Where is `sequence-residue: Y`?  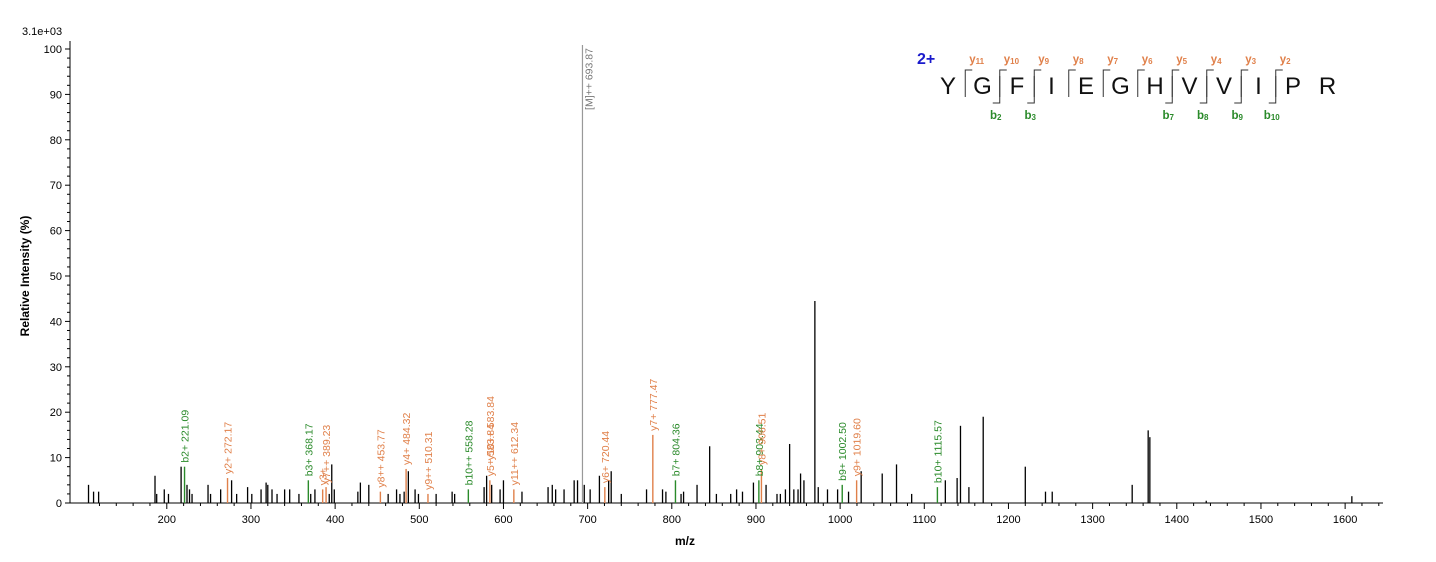
sequence-residue: Y is located at coordinates (948, 86).